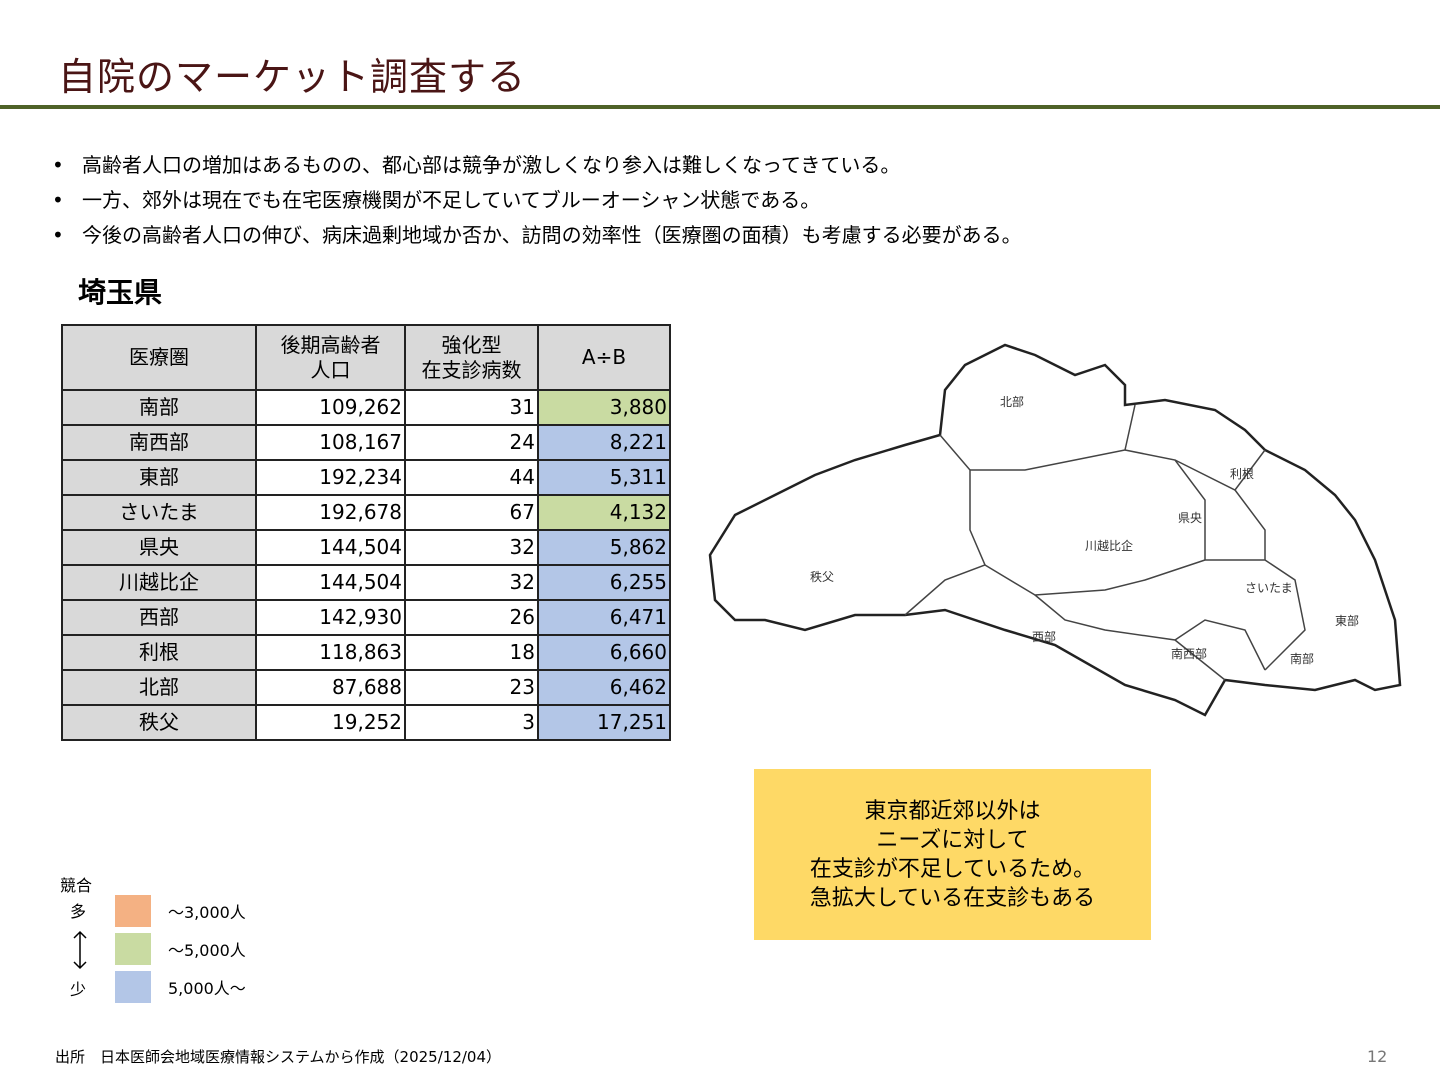 Image resolution: width=1440 pixels, height=1080 pixels. What do you see at coordinates (471, 652) in the screenshot?
I see `cell-clinics: 18` at bounding box center [471, 652].